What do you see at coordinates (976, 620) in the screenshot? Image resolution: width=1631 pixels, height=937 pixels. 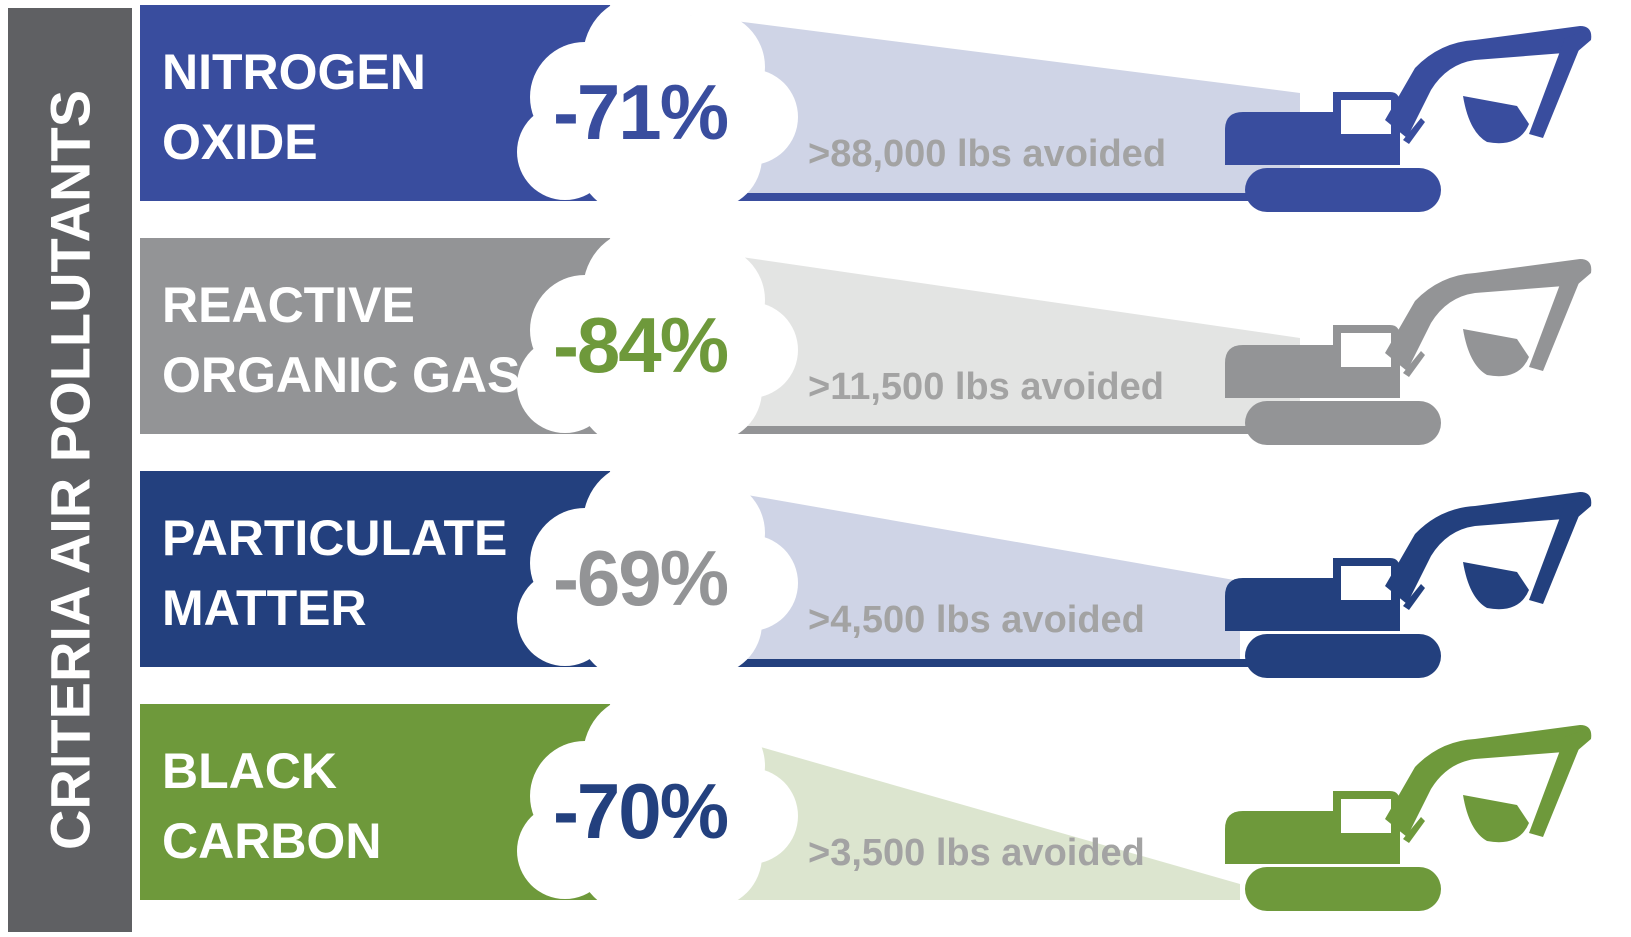 I see `avoided-amount: >4,500 lbs avoided` at bounding box center [976, 620].